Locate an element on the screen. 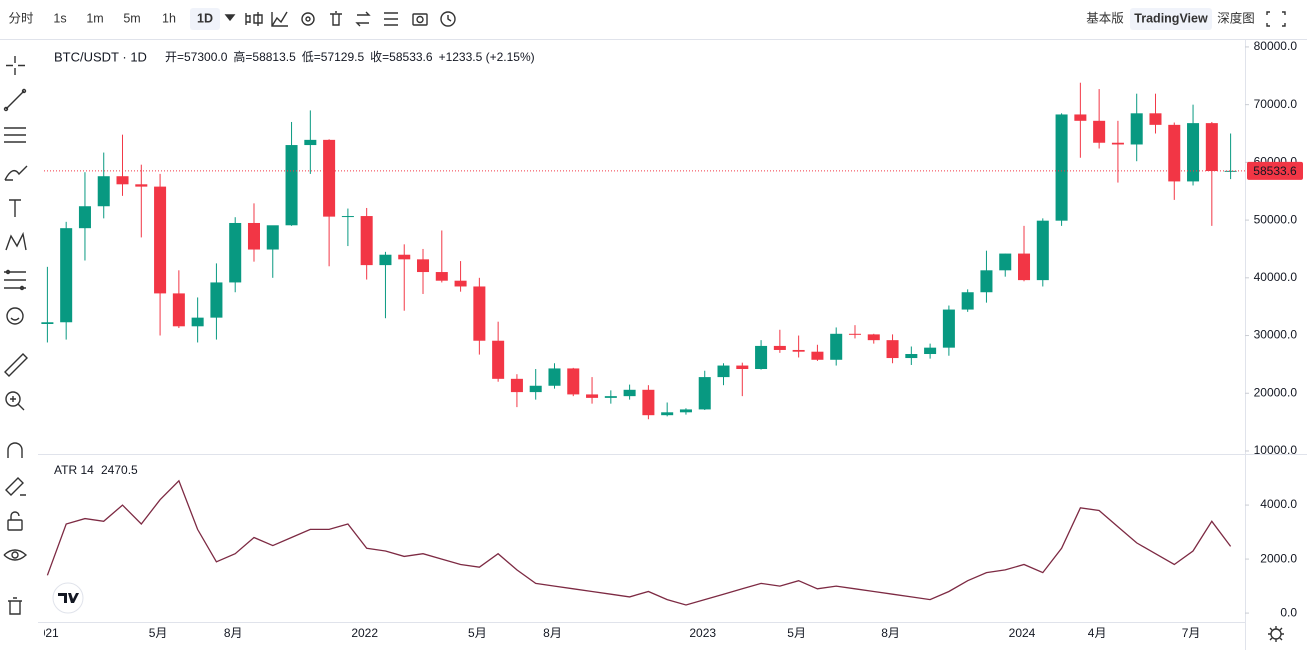  last-price-marker is located at coordinates (1275, 170).